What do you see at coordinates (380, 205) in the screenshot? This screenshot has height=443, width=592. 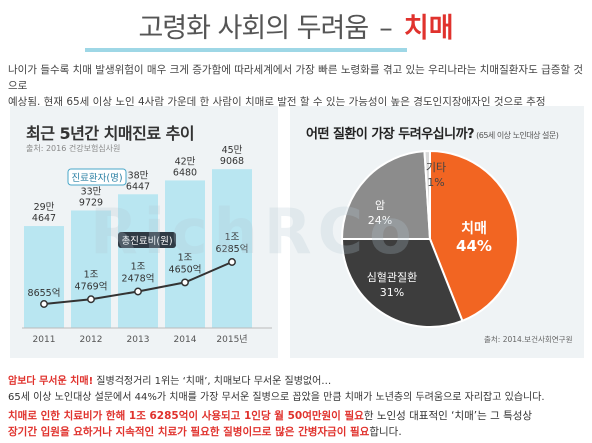 I see `pie-label-2: 암` at bounding box center [380, 205].